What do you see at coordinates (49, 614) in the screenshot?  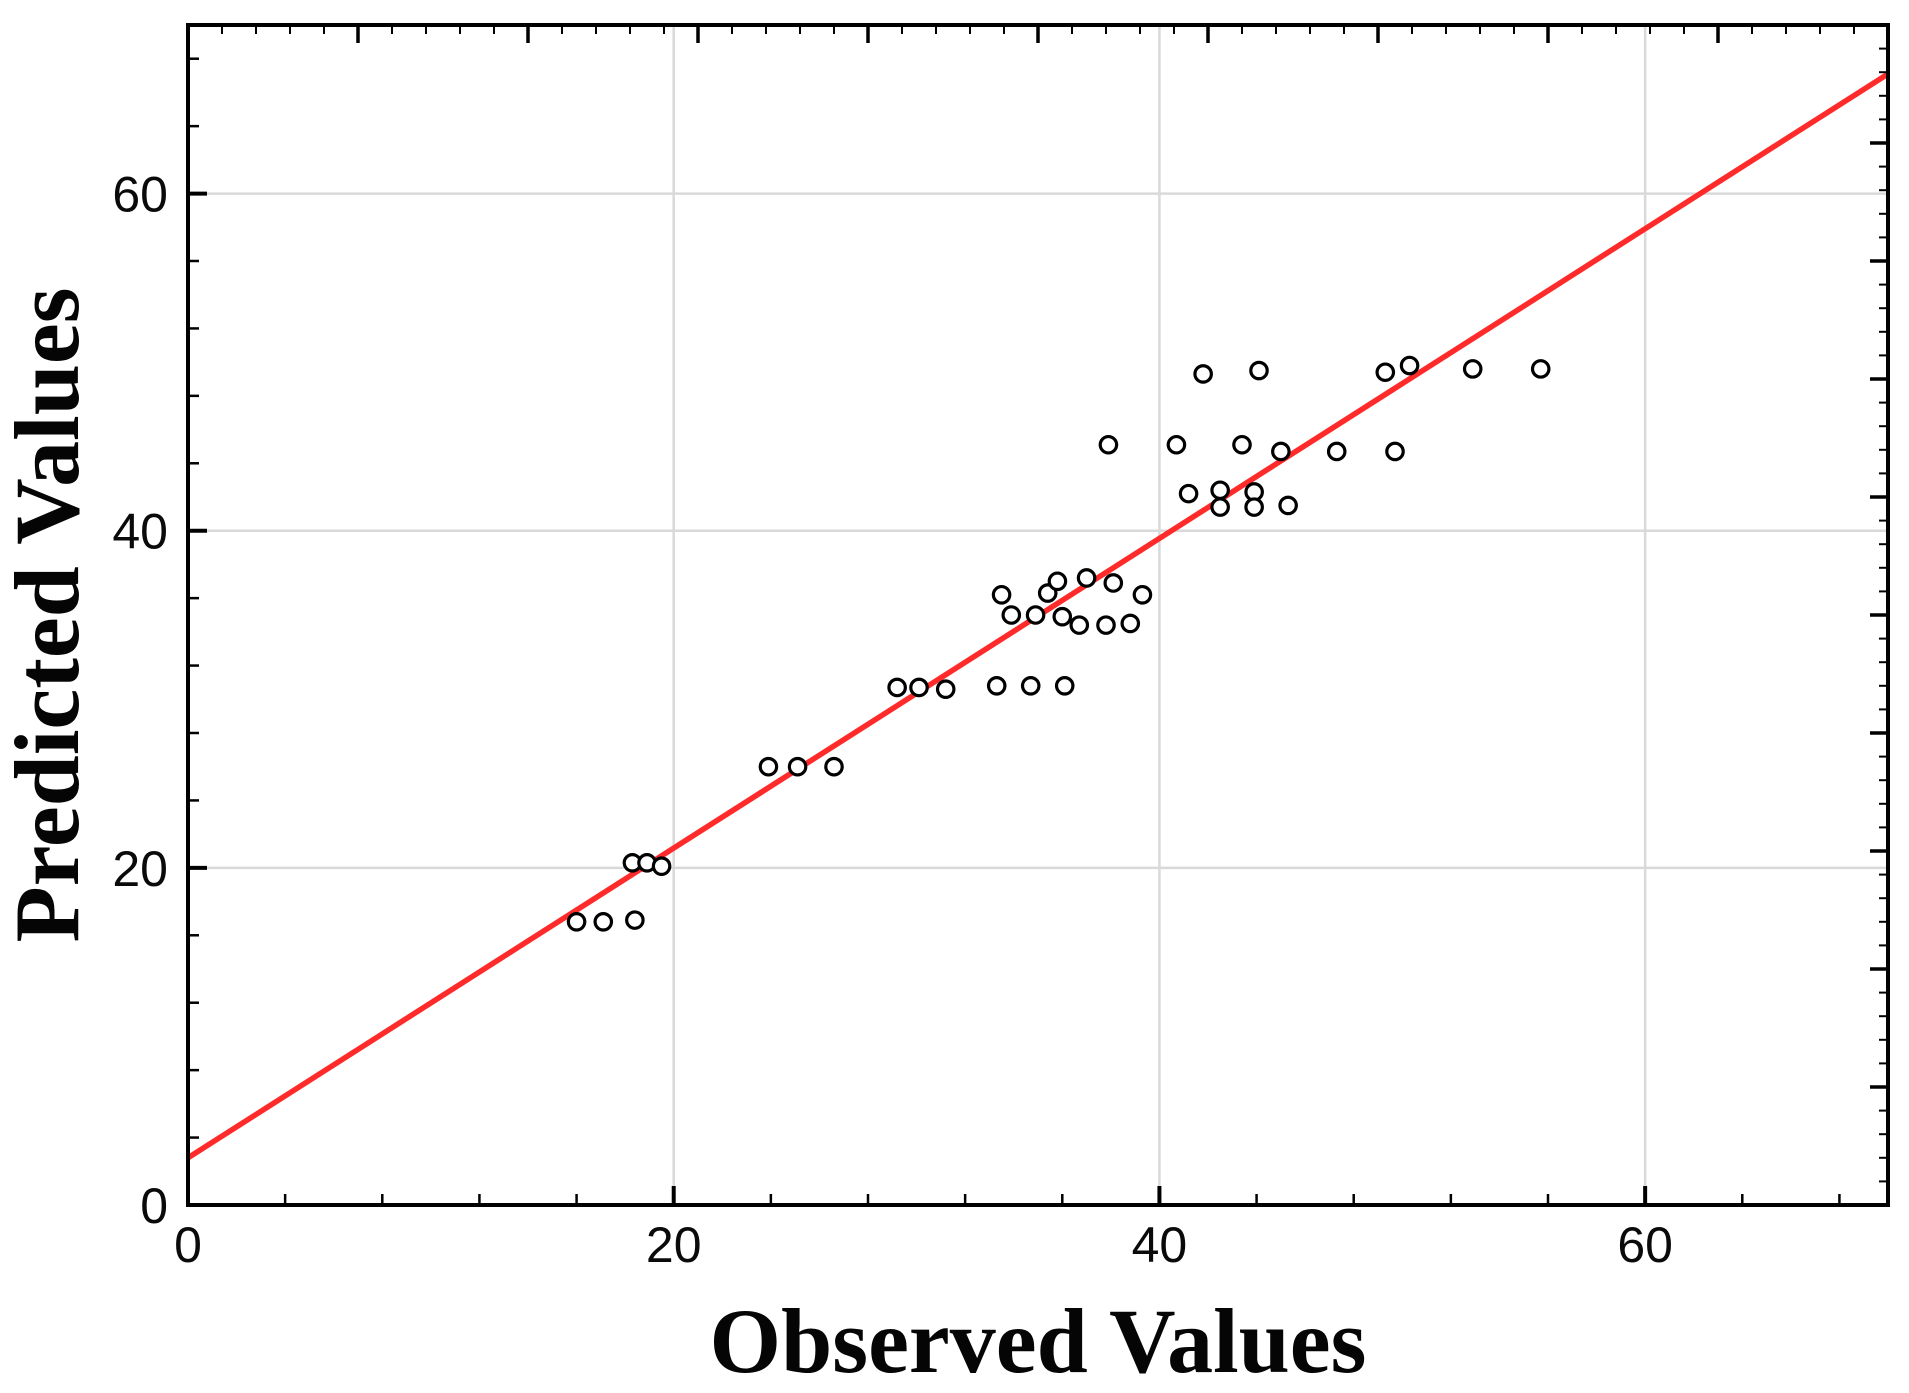 I see `y-axis-title: Predicted Values` at bounding box center [49, 614].